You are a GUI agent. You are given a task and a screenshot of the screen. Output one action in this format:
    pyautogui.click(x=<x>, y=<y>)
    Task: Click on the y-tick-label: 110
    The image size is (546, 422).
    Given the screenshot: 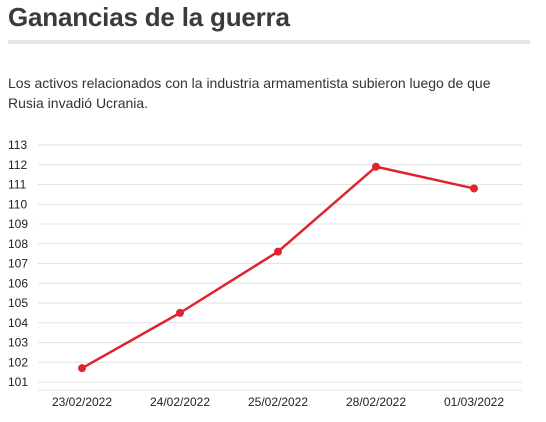 What is the action you would take?
    pyautogui.click(x=17, y=204)
    